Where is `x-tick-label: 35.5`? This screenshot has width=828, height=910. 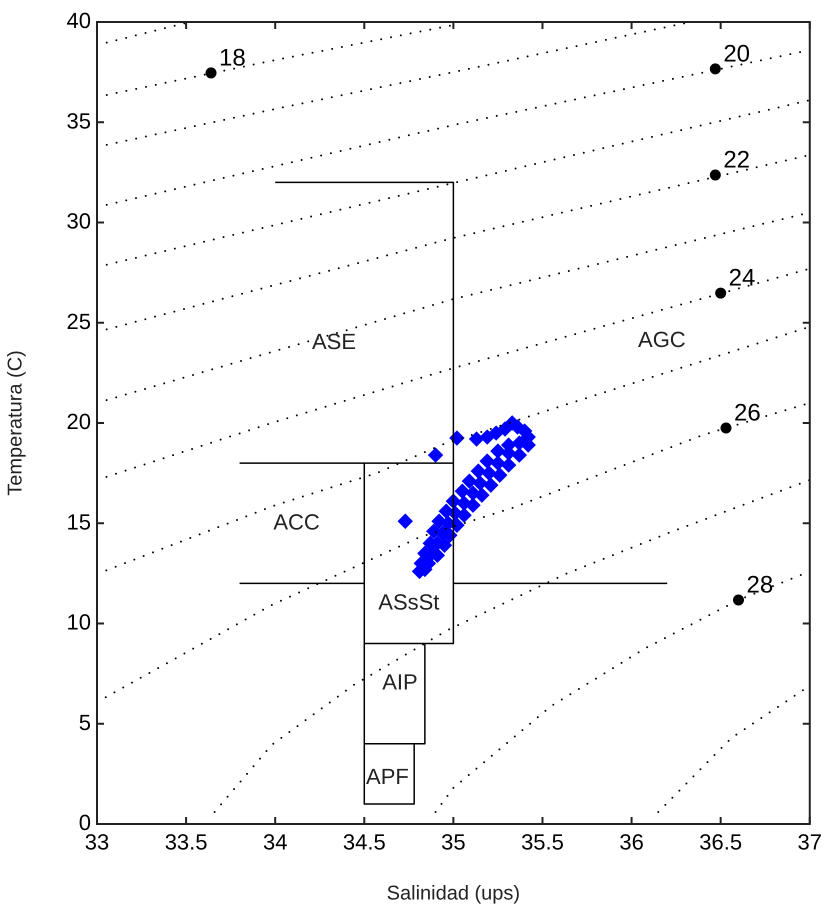
x-tick-label: 35.5 is located at coordinates (542, 841).